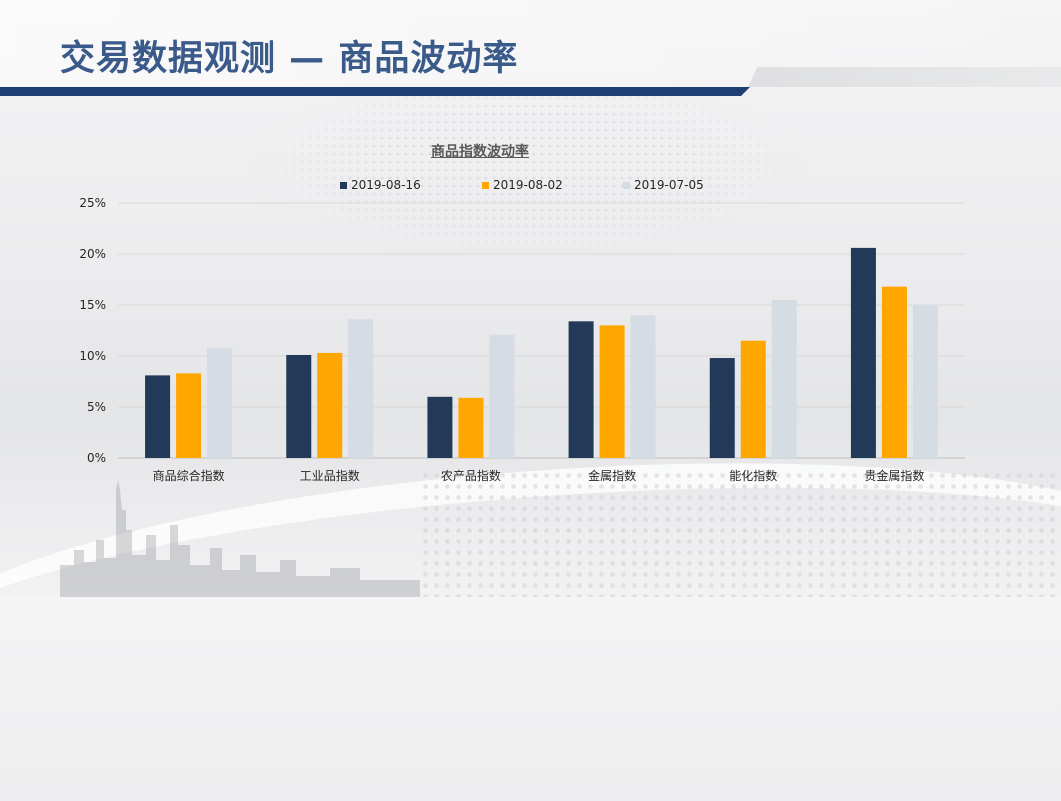 The width and height of the screenshot is (1061, 801). What do you see at coordinates (240, 538) in the screenshot?
I see `city-skyline-decoration` at bounding box center [240, 538].